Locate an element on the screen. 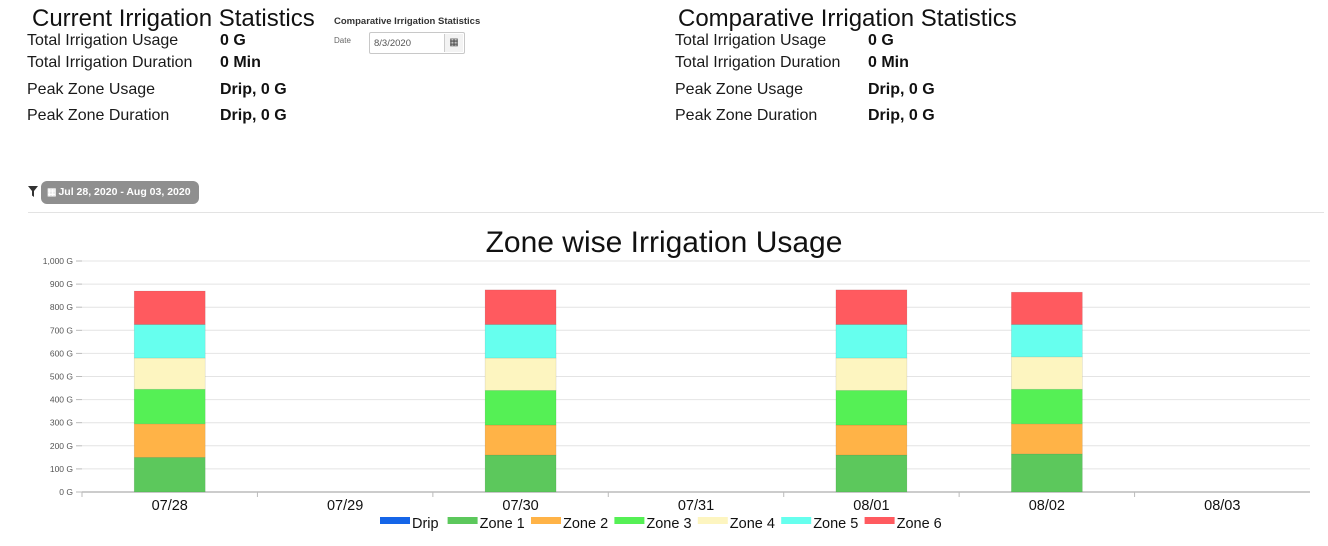  current-total-usage: Total Irrigation Usage 0 G is located at coordinates (177, 41).